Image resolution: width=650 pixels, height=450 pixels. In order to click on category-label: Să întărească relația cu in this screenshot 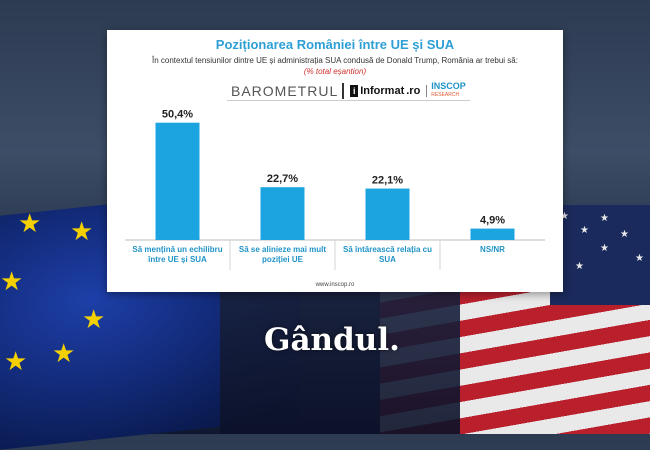, I will do `click(387, 249)`.